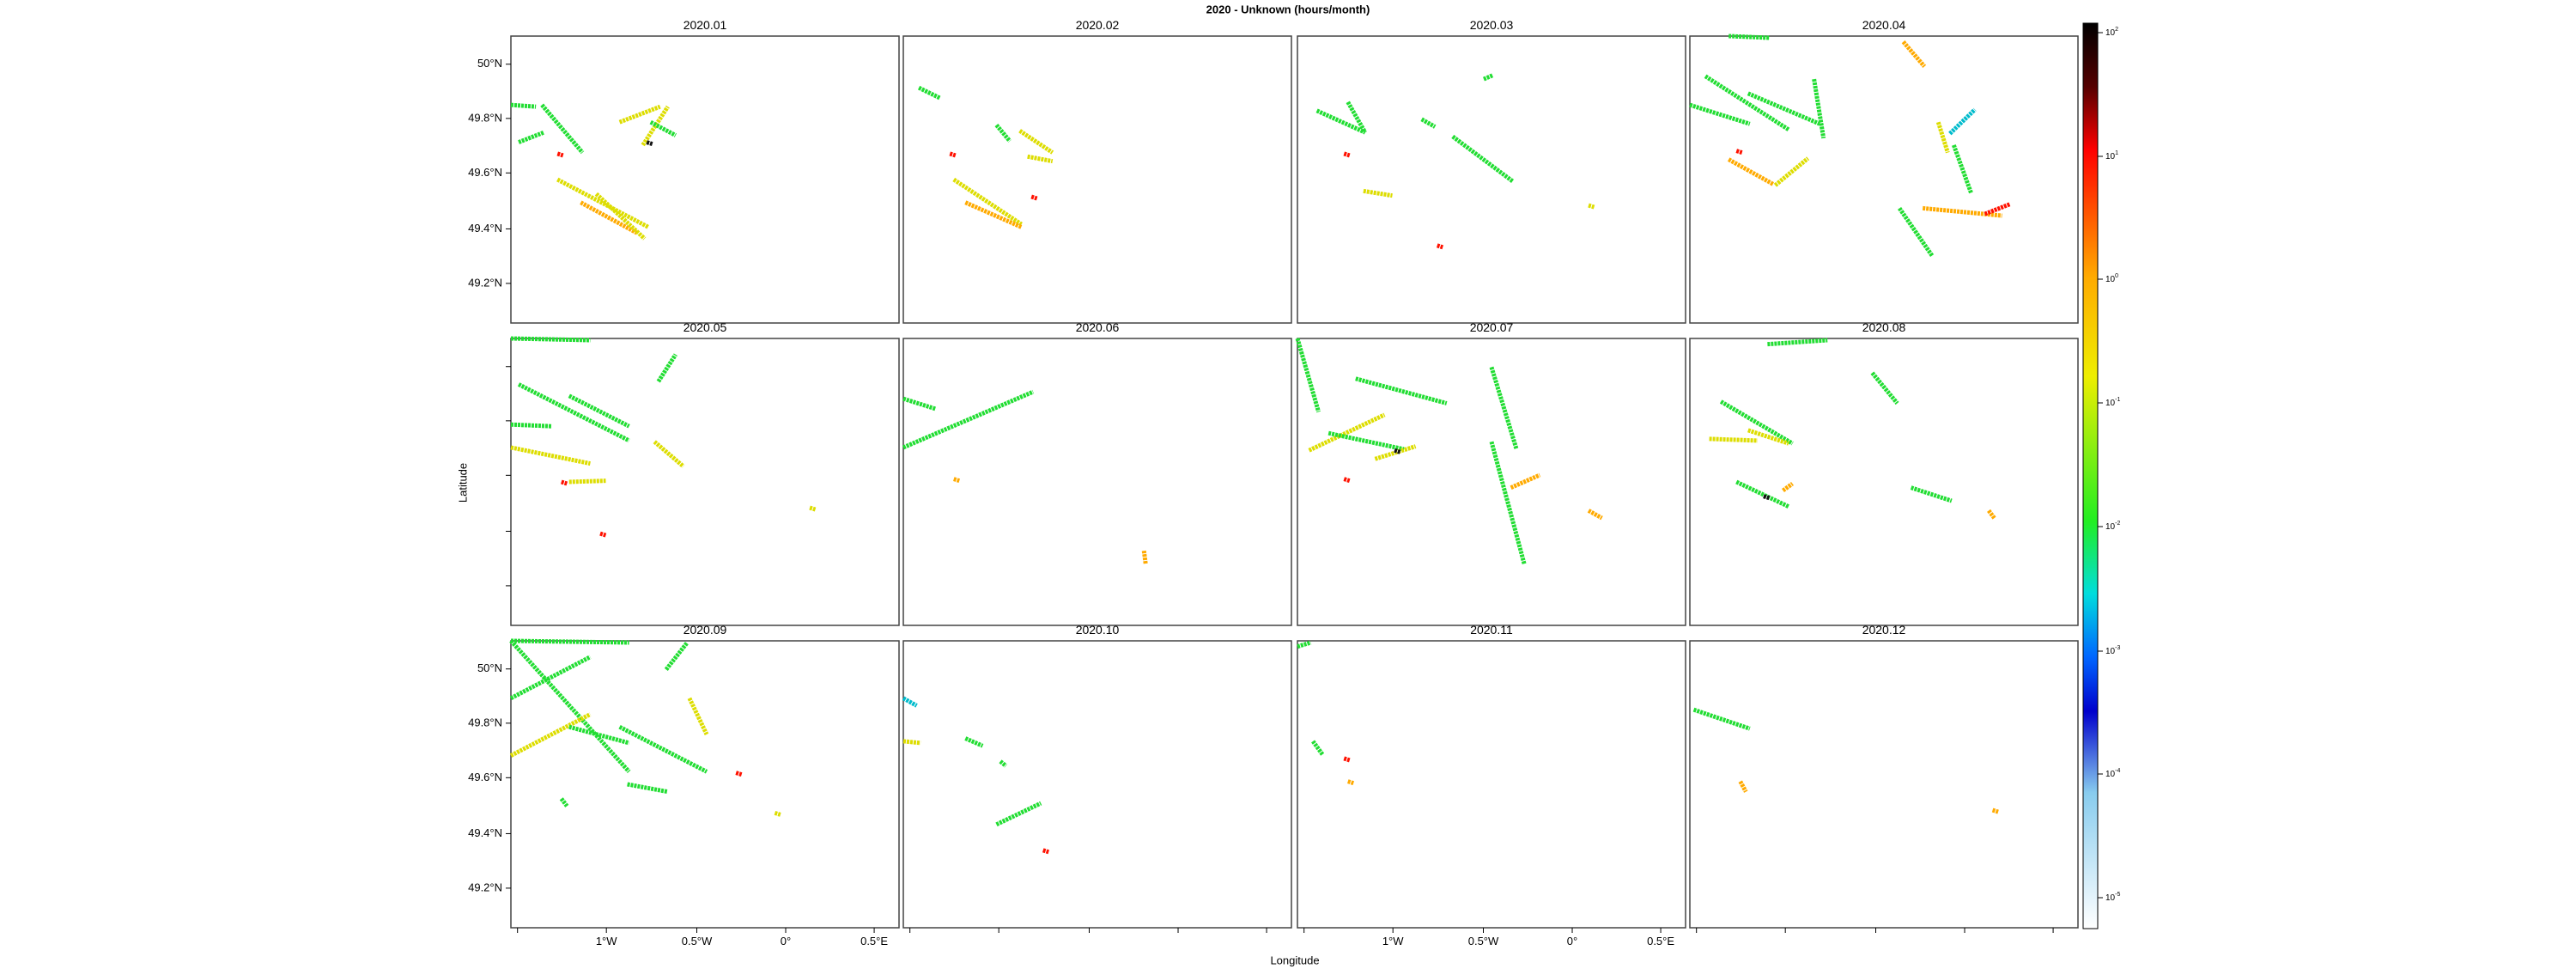  Describe the element at coordinates (705, 25) in the screenshot. I see `panel-title: 2020.01` at that location.